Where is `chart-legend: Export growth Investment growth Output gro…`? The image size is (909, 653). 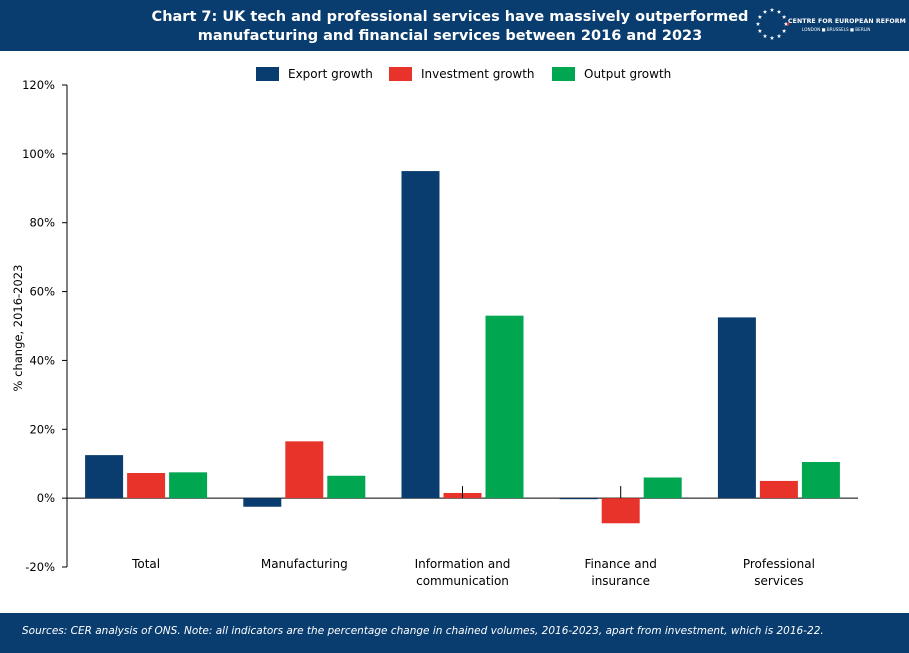 chart-legend: Export growth Investment growth Output gro… is located at coordinates (463, 74).